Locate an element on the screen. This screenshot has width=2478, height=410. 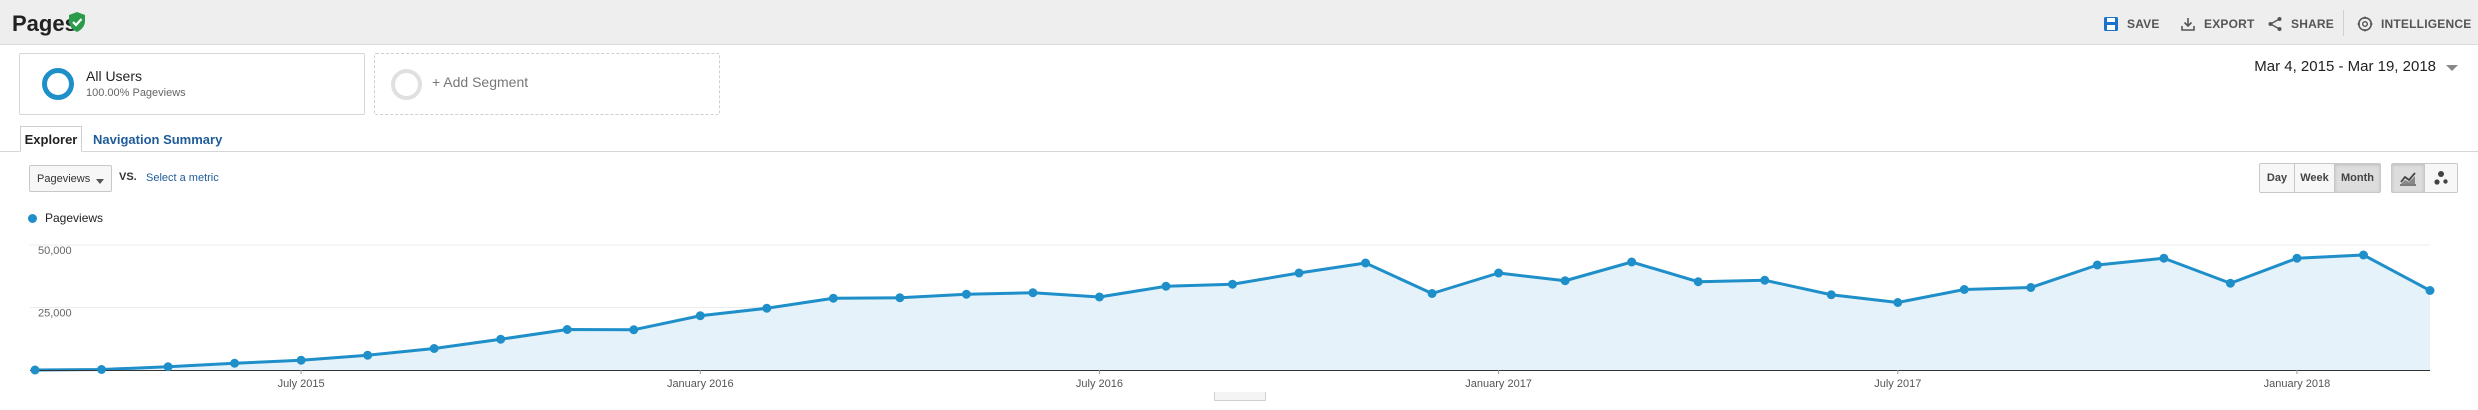
x-tick-label: July 2017 is located at coordinates (1897, 384).